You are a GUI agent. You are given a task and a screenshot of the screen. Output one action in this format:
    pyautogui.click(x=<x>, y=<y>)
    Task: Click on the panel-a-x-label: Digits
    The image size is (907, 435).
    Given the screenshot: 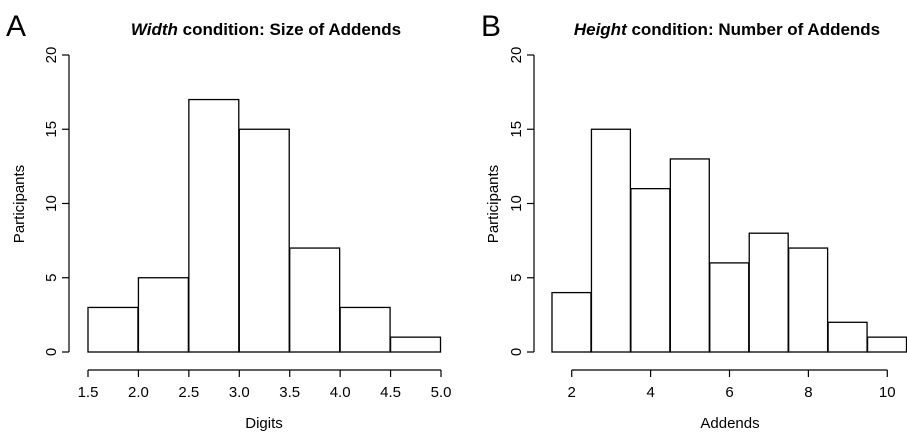 What is the action you would take?
    pyautogui.click(x=264, y=423)
    